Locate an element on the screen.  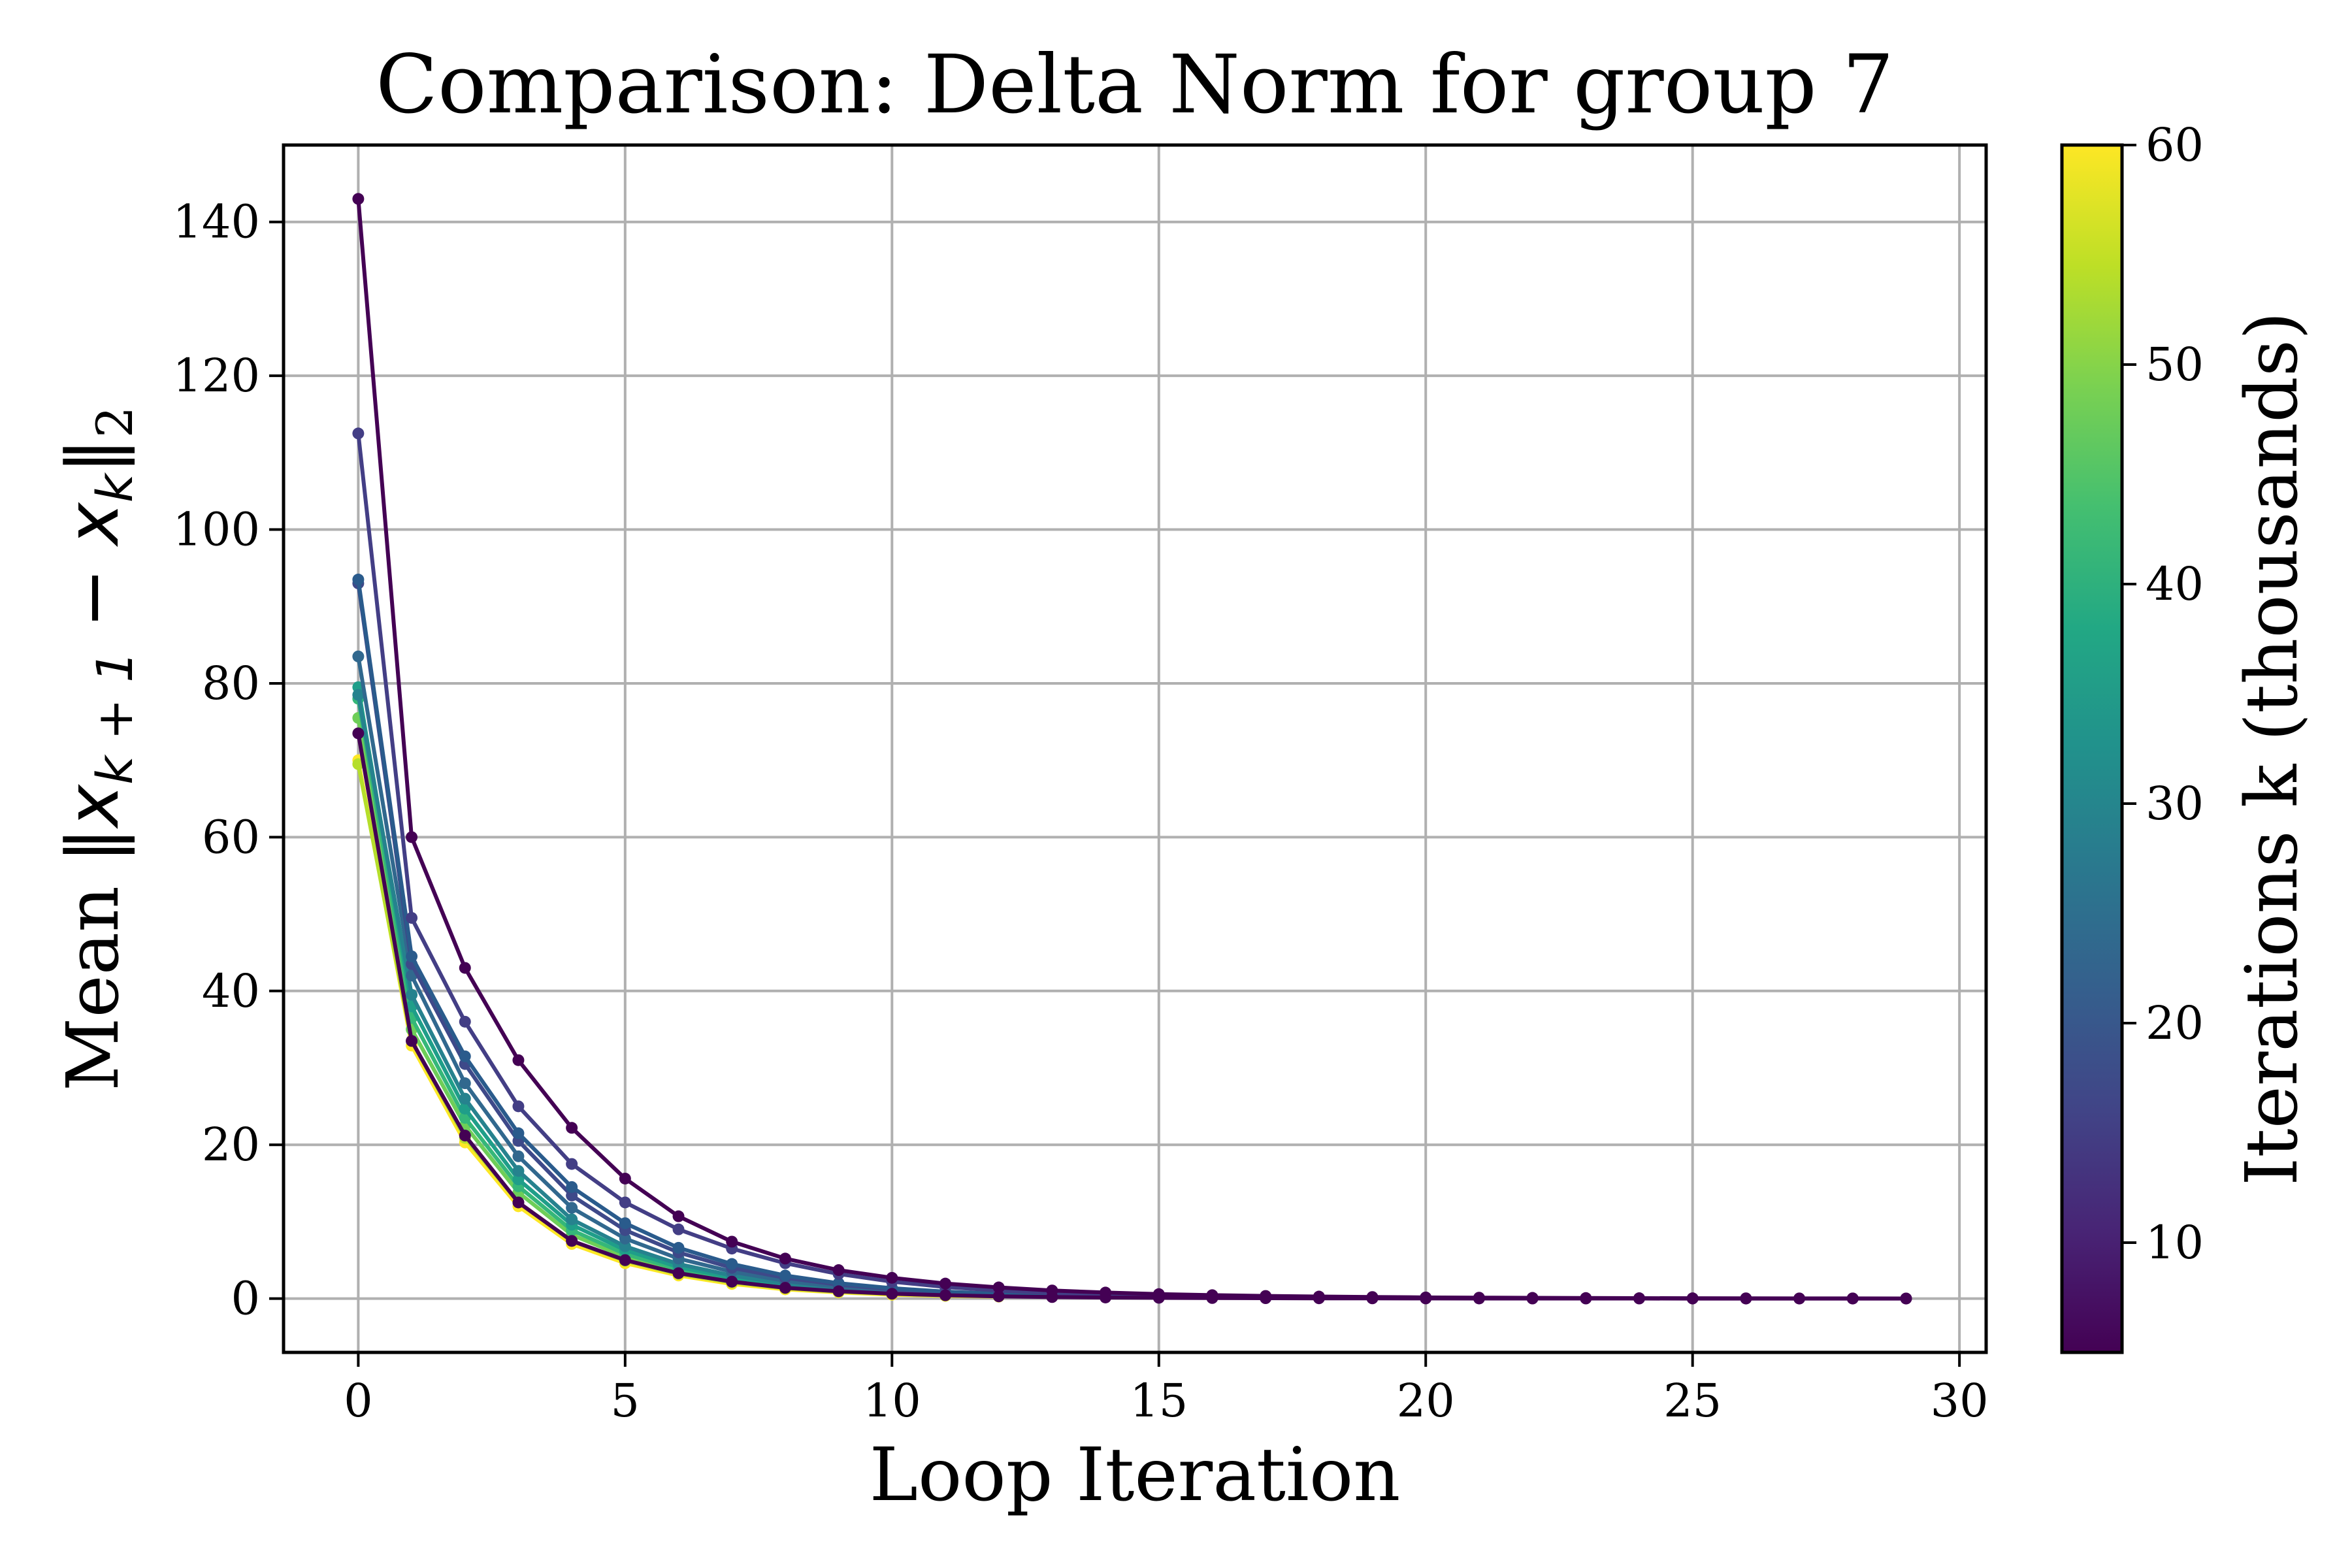
y-axis-label-sub1: k + 1 is located at coordinates (115, 717).